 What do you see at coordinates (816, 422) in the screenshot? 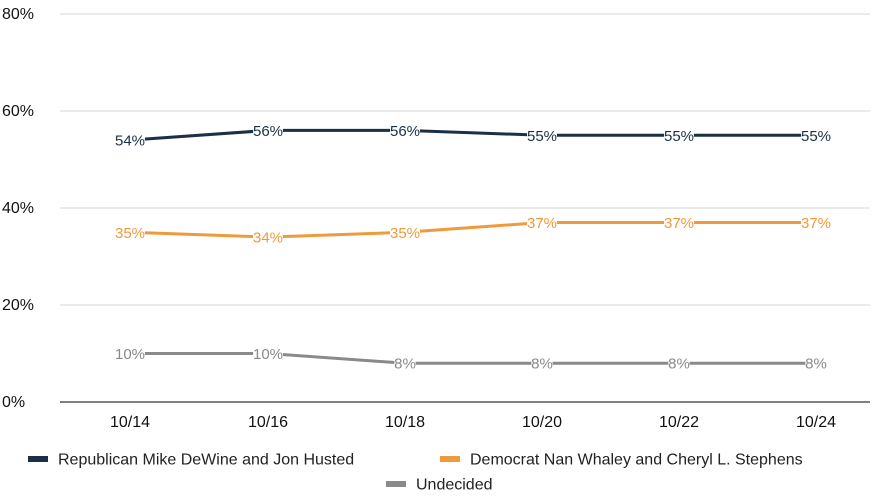
I see `x-tick-label: 10/24` at bounding box center [816, 422].